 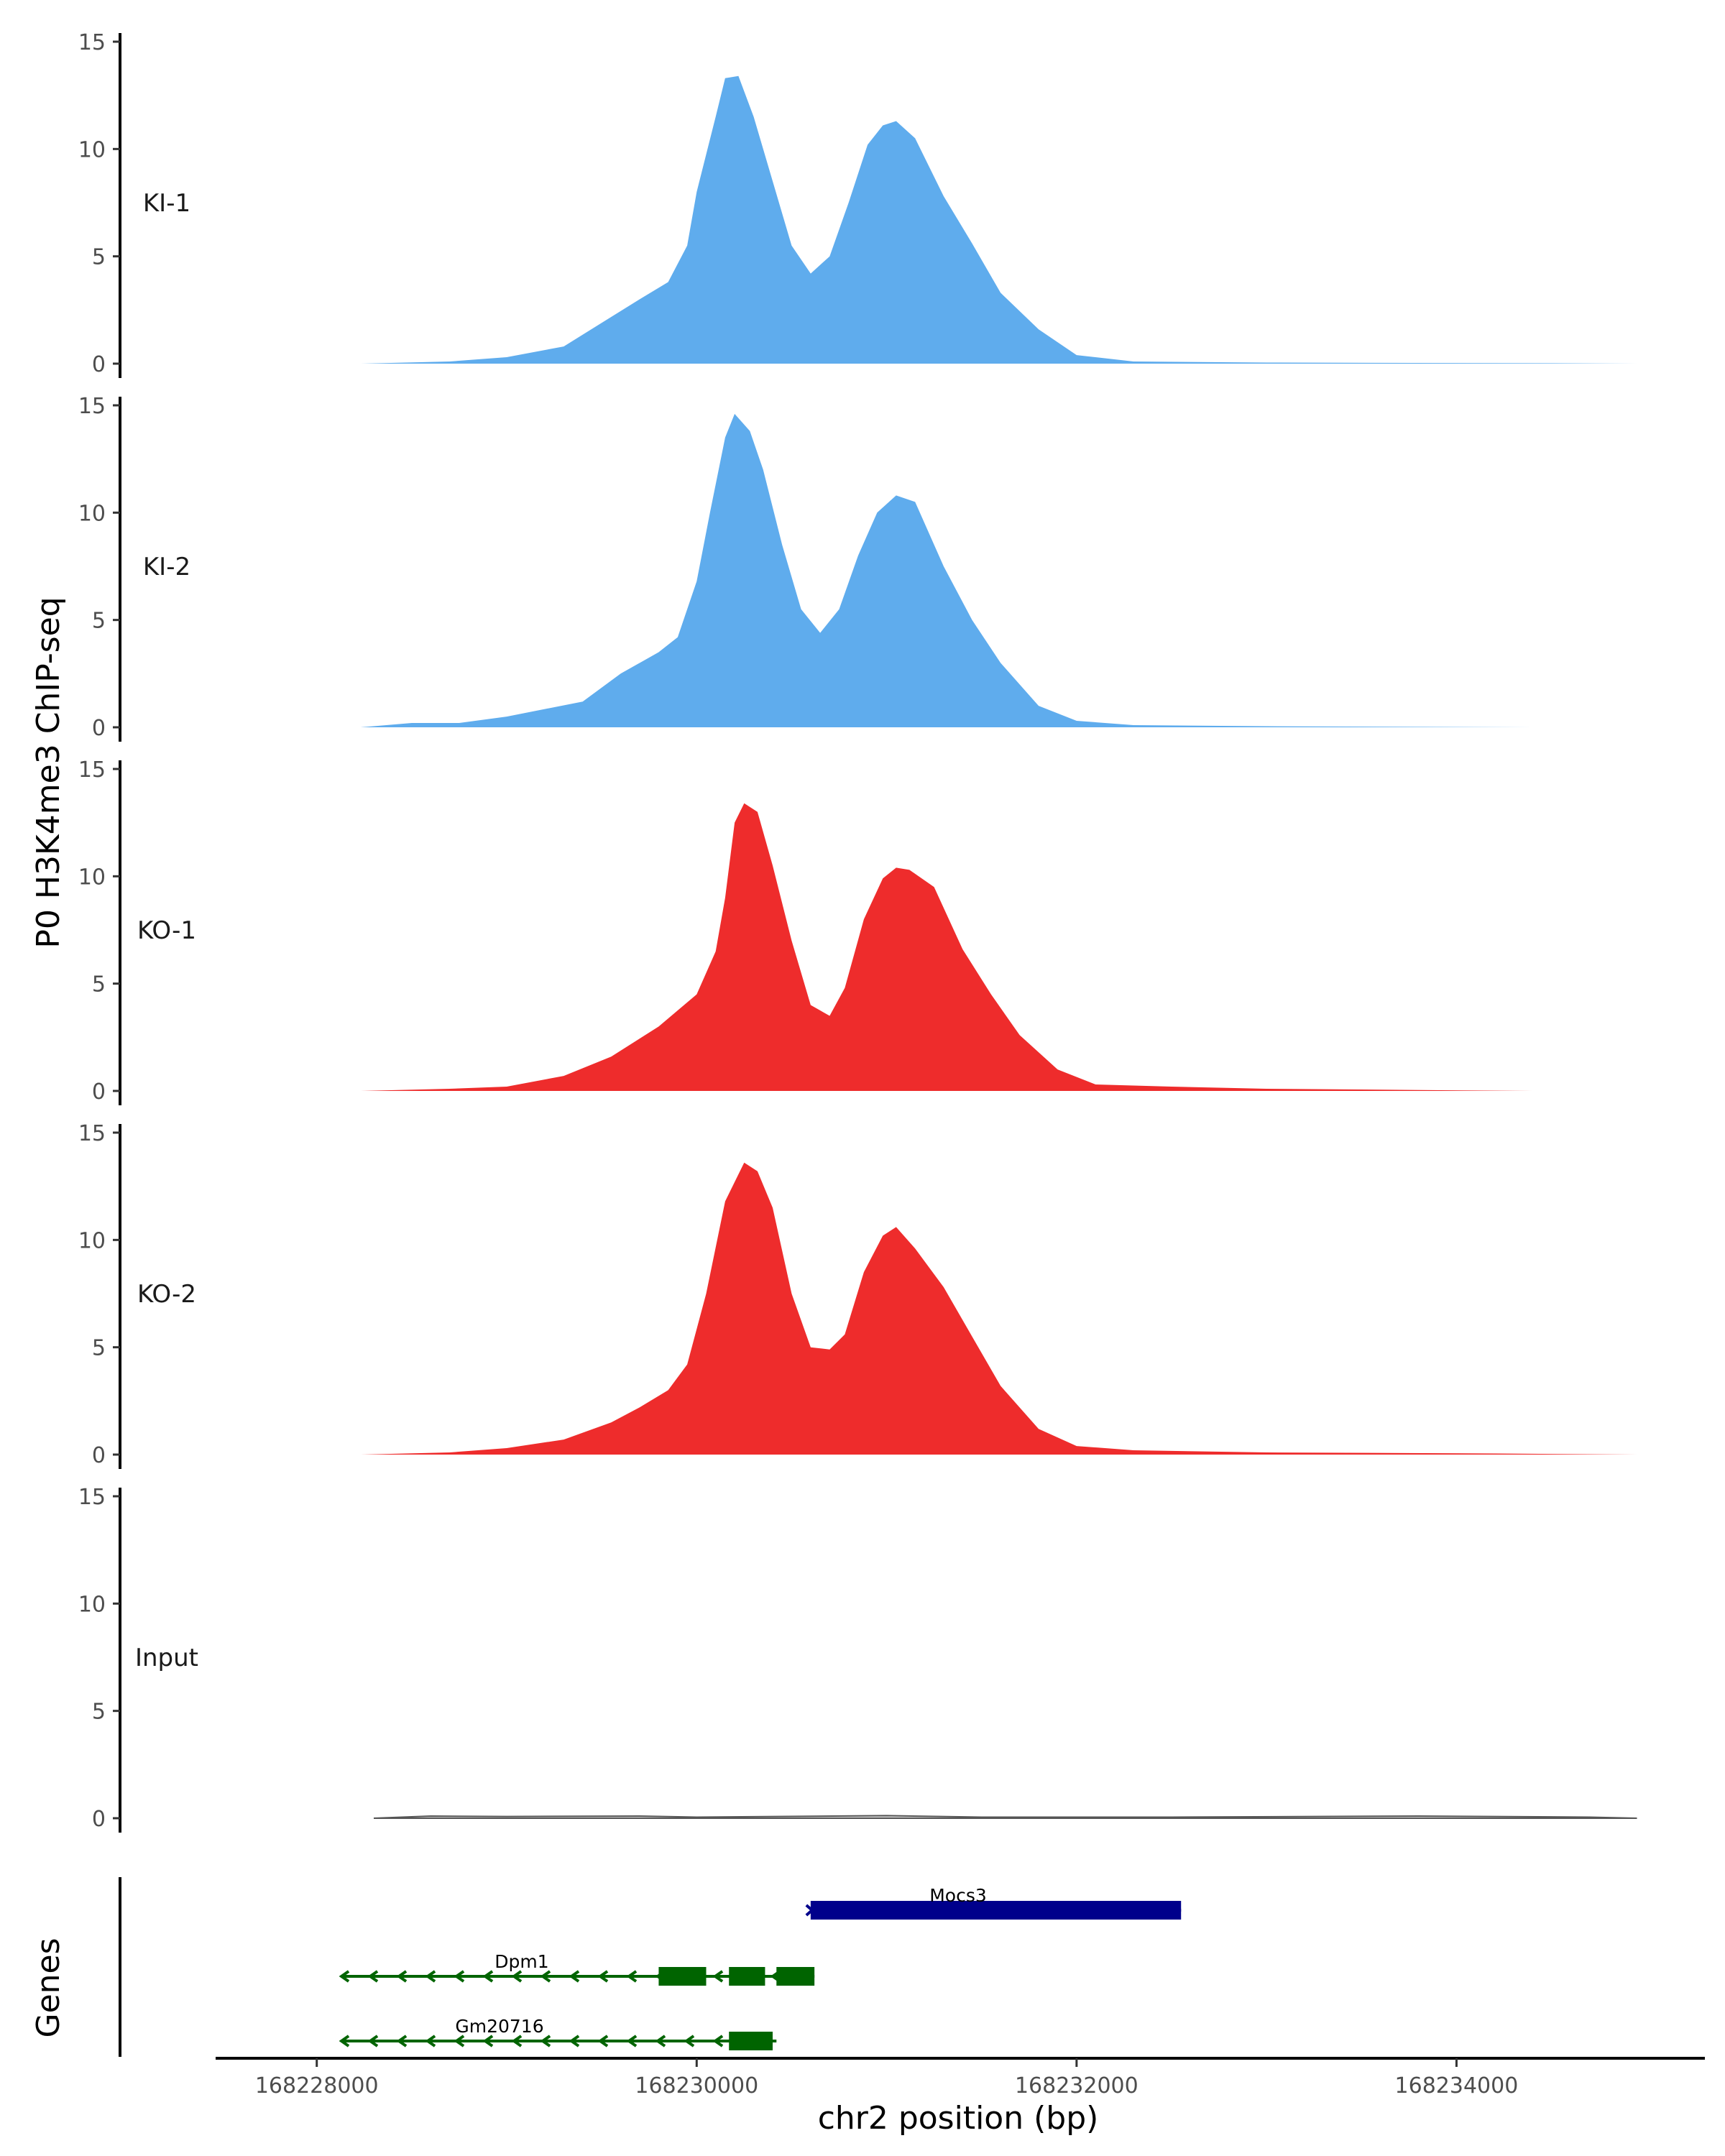 I want to click on gene-label: Gm20716, so click(x=499, y=2026).